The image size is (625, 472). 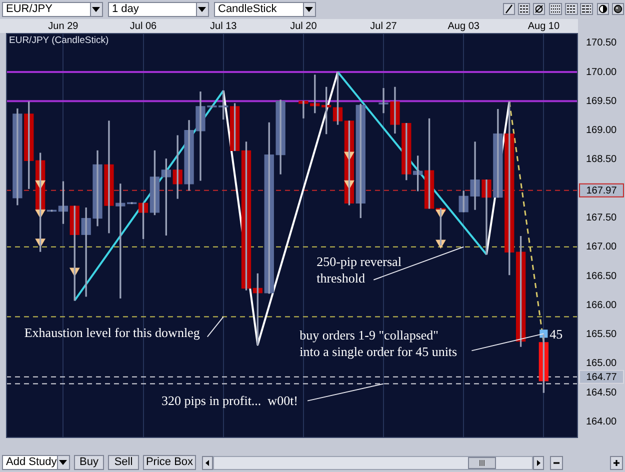 What do you see at coordinates (383, 101) in the screenshot?
I see `candlestick` at bounding box center [383, 101].